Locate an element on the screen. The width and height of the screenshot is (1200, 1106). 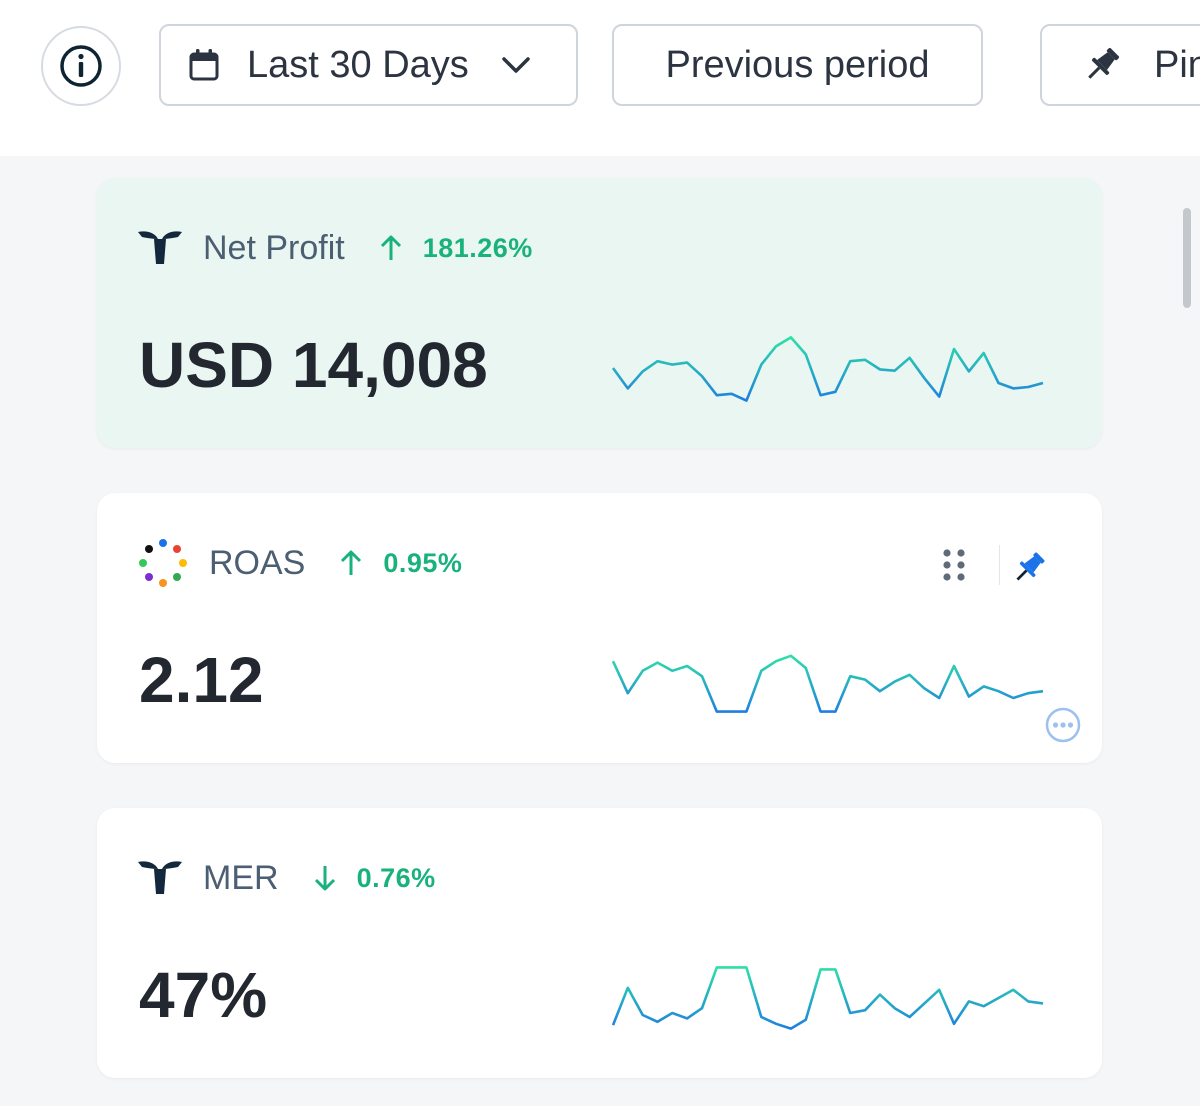
metric-change-value: 0.76% is located at coordinates (396, 877).